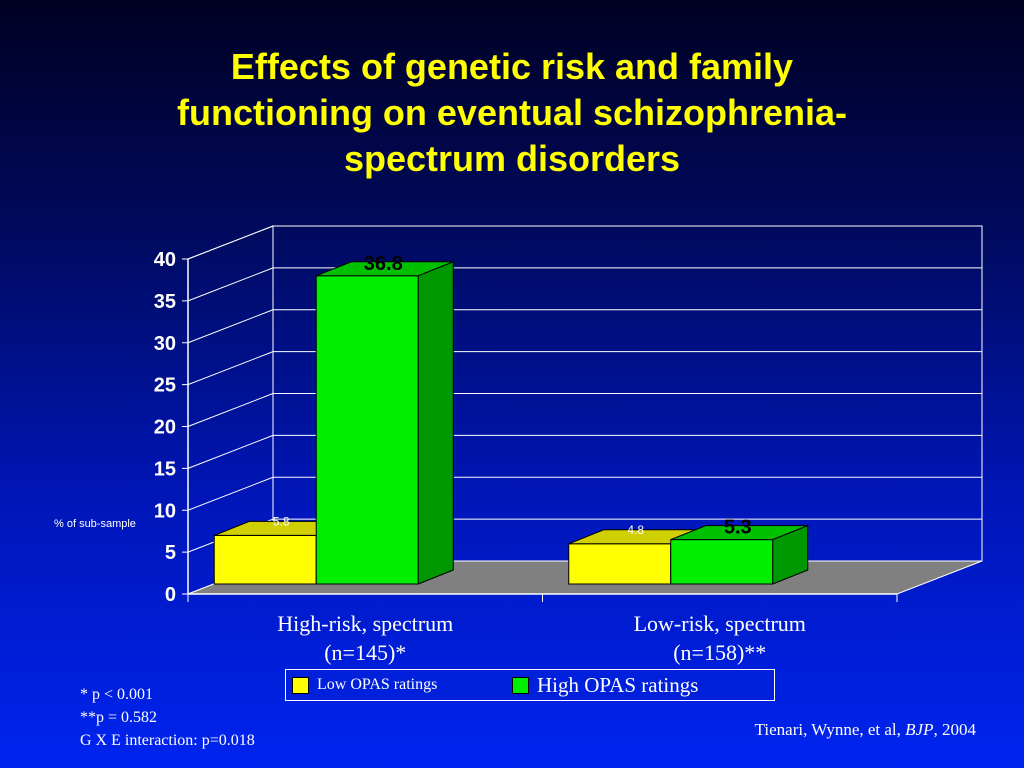 This screenshot has height=768, width=1024. What do you see at coordinates (635, 530) in the screenshot?
I see `bar-value-label: 4.8` at bounding box center [635, 530].